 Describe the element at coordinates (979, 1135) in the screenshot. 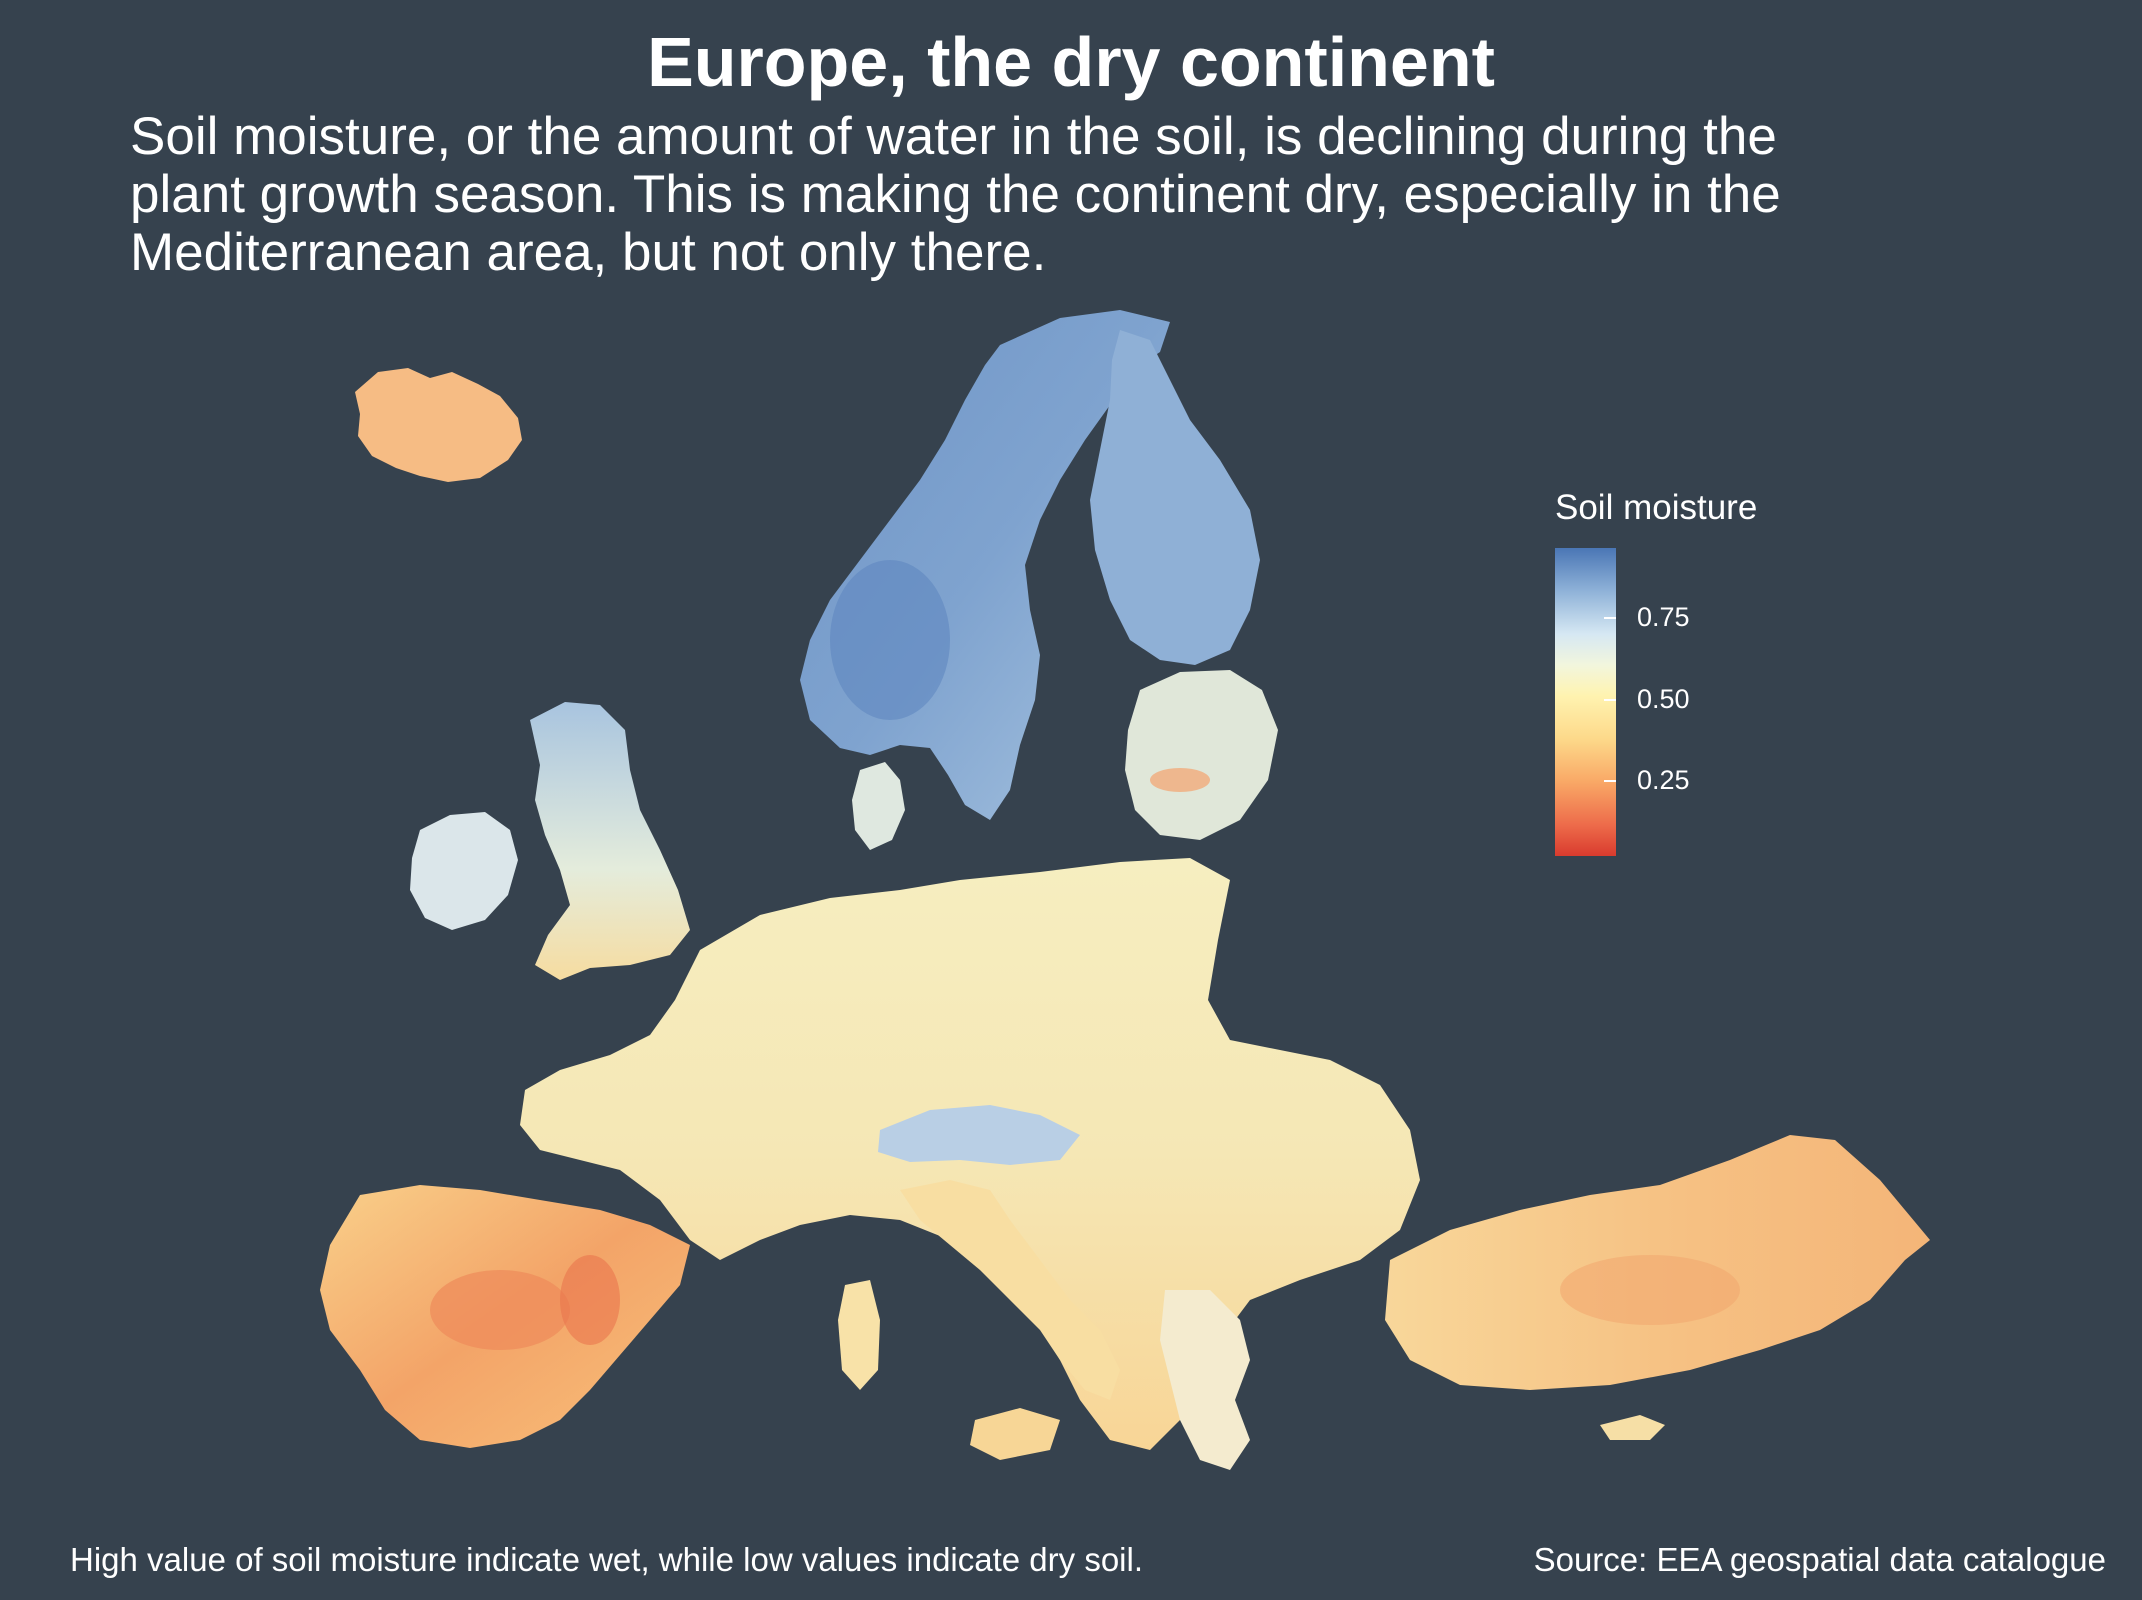

I see `alps-region` at that location.